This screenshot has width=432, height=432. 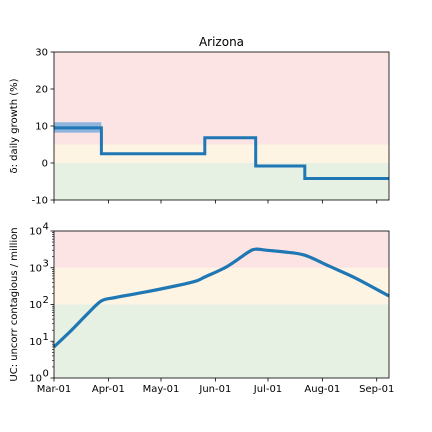 What do you see at coordinates (54, 389) in the screenshot?
I see `x-tick-label: Mar-01` at bounding box center [54, 389].